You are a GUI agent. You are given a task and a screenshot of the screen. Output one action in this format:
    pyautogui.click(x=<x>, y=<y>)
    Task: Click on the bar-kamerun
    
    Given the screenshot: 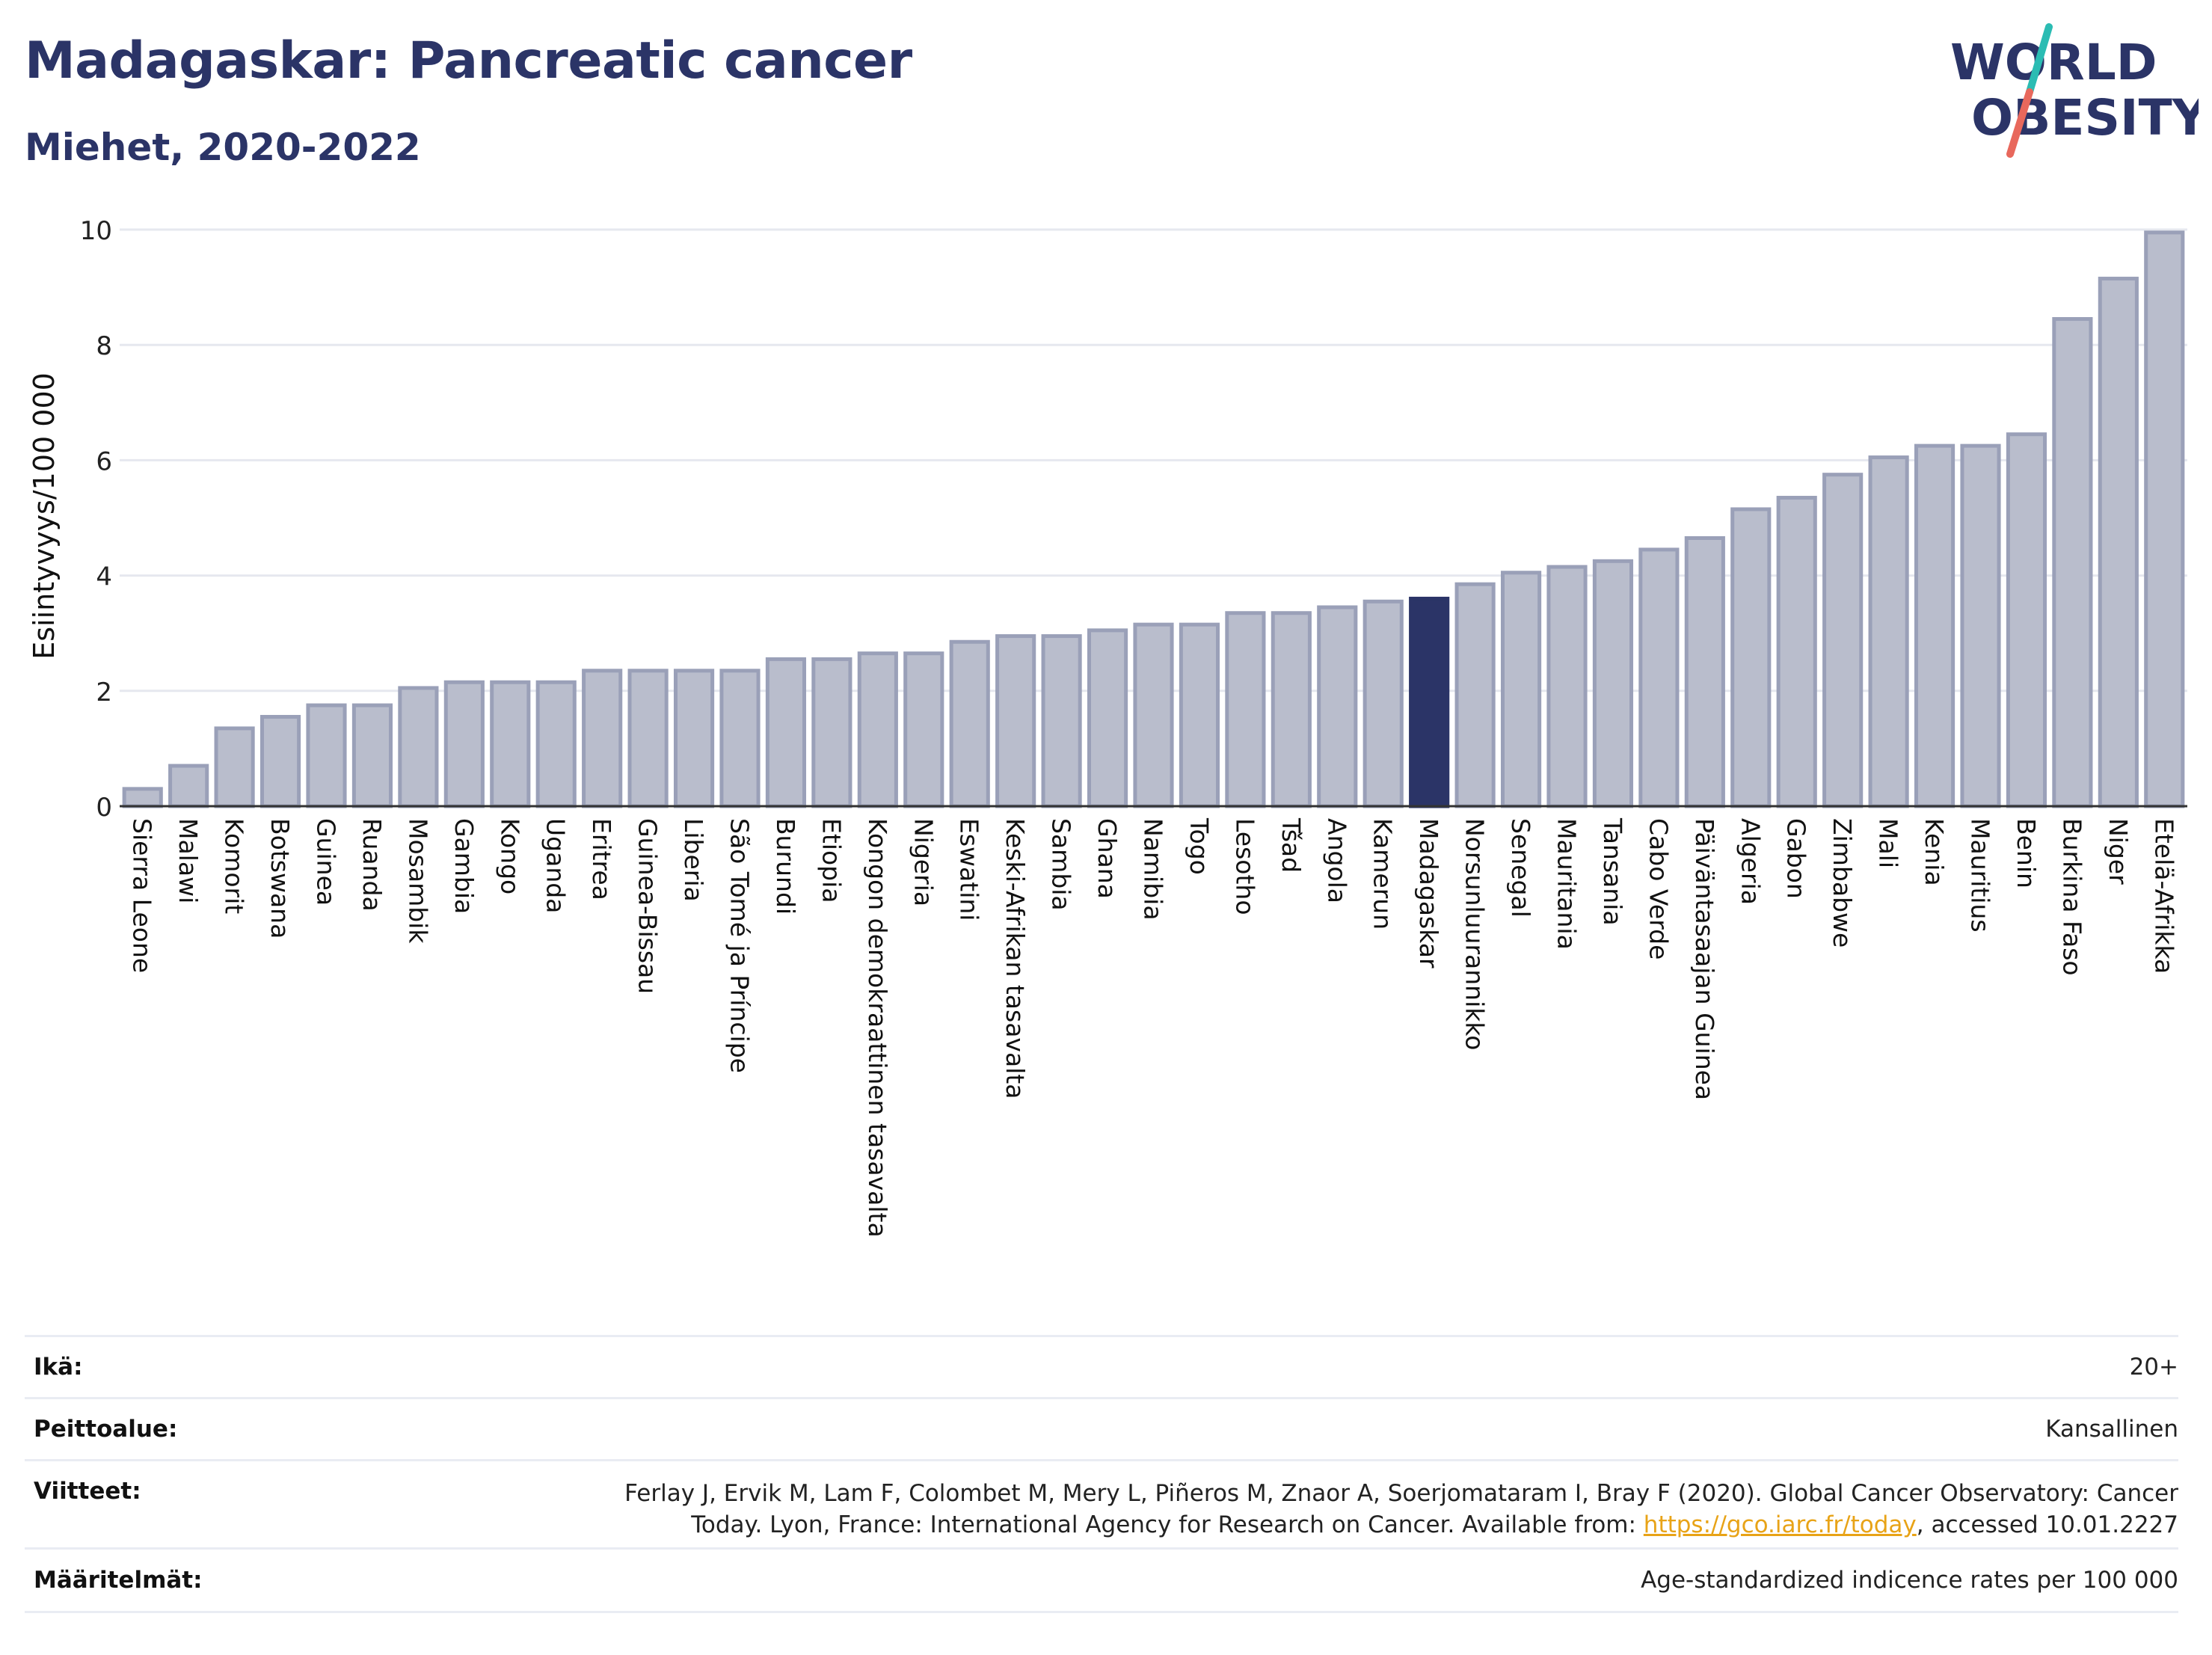 What is the action you would take?
    pyautogui.click(x=1383, y=703)
    